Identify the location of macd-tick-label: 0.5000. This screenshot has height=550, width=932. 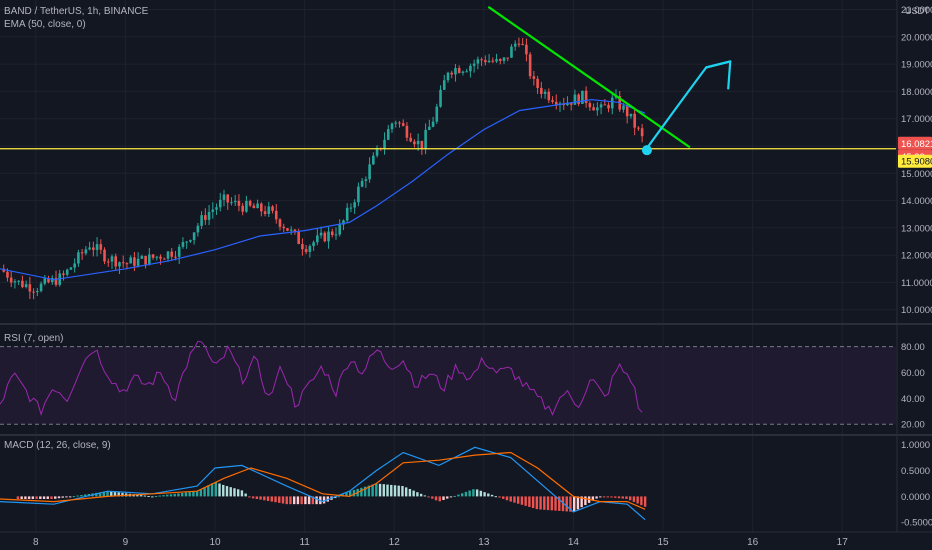
(915, 471).